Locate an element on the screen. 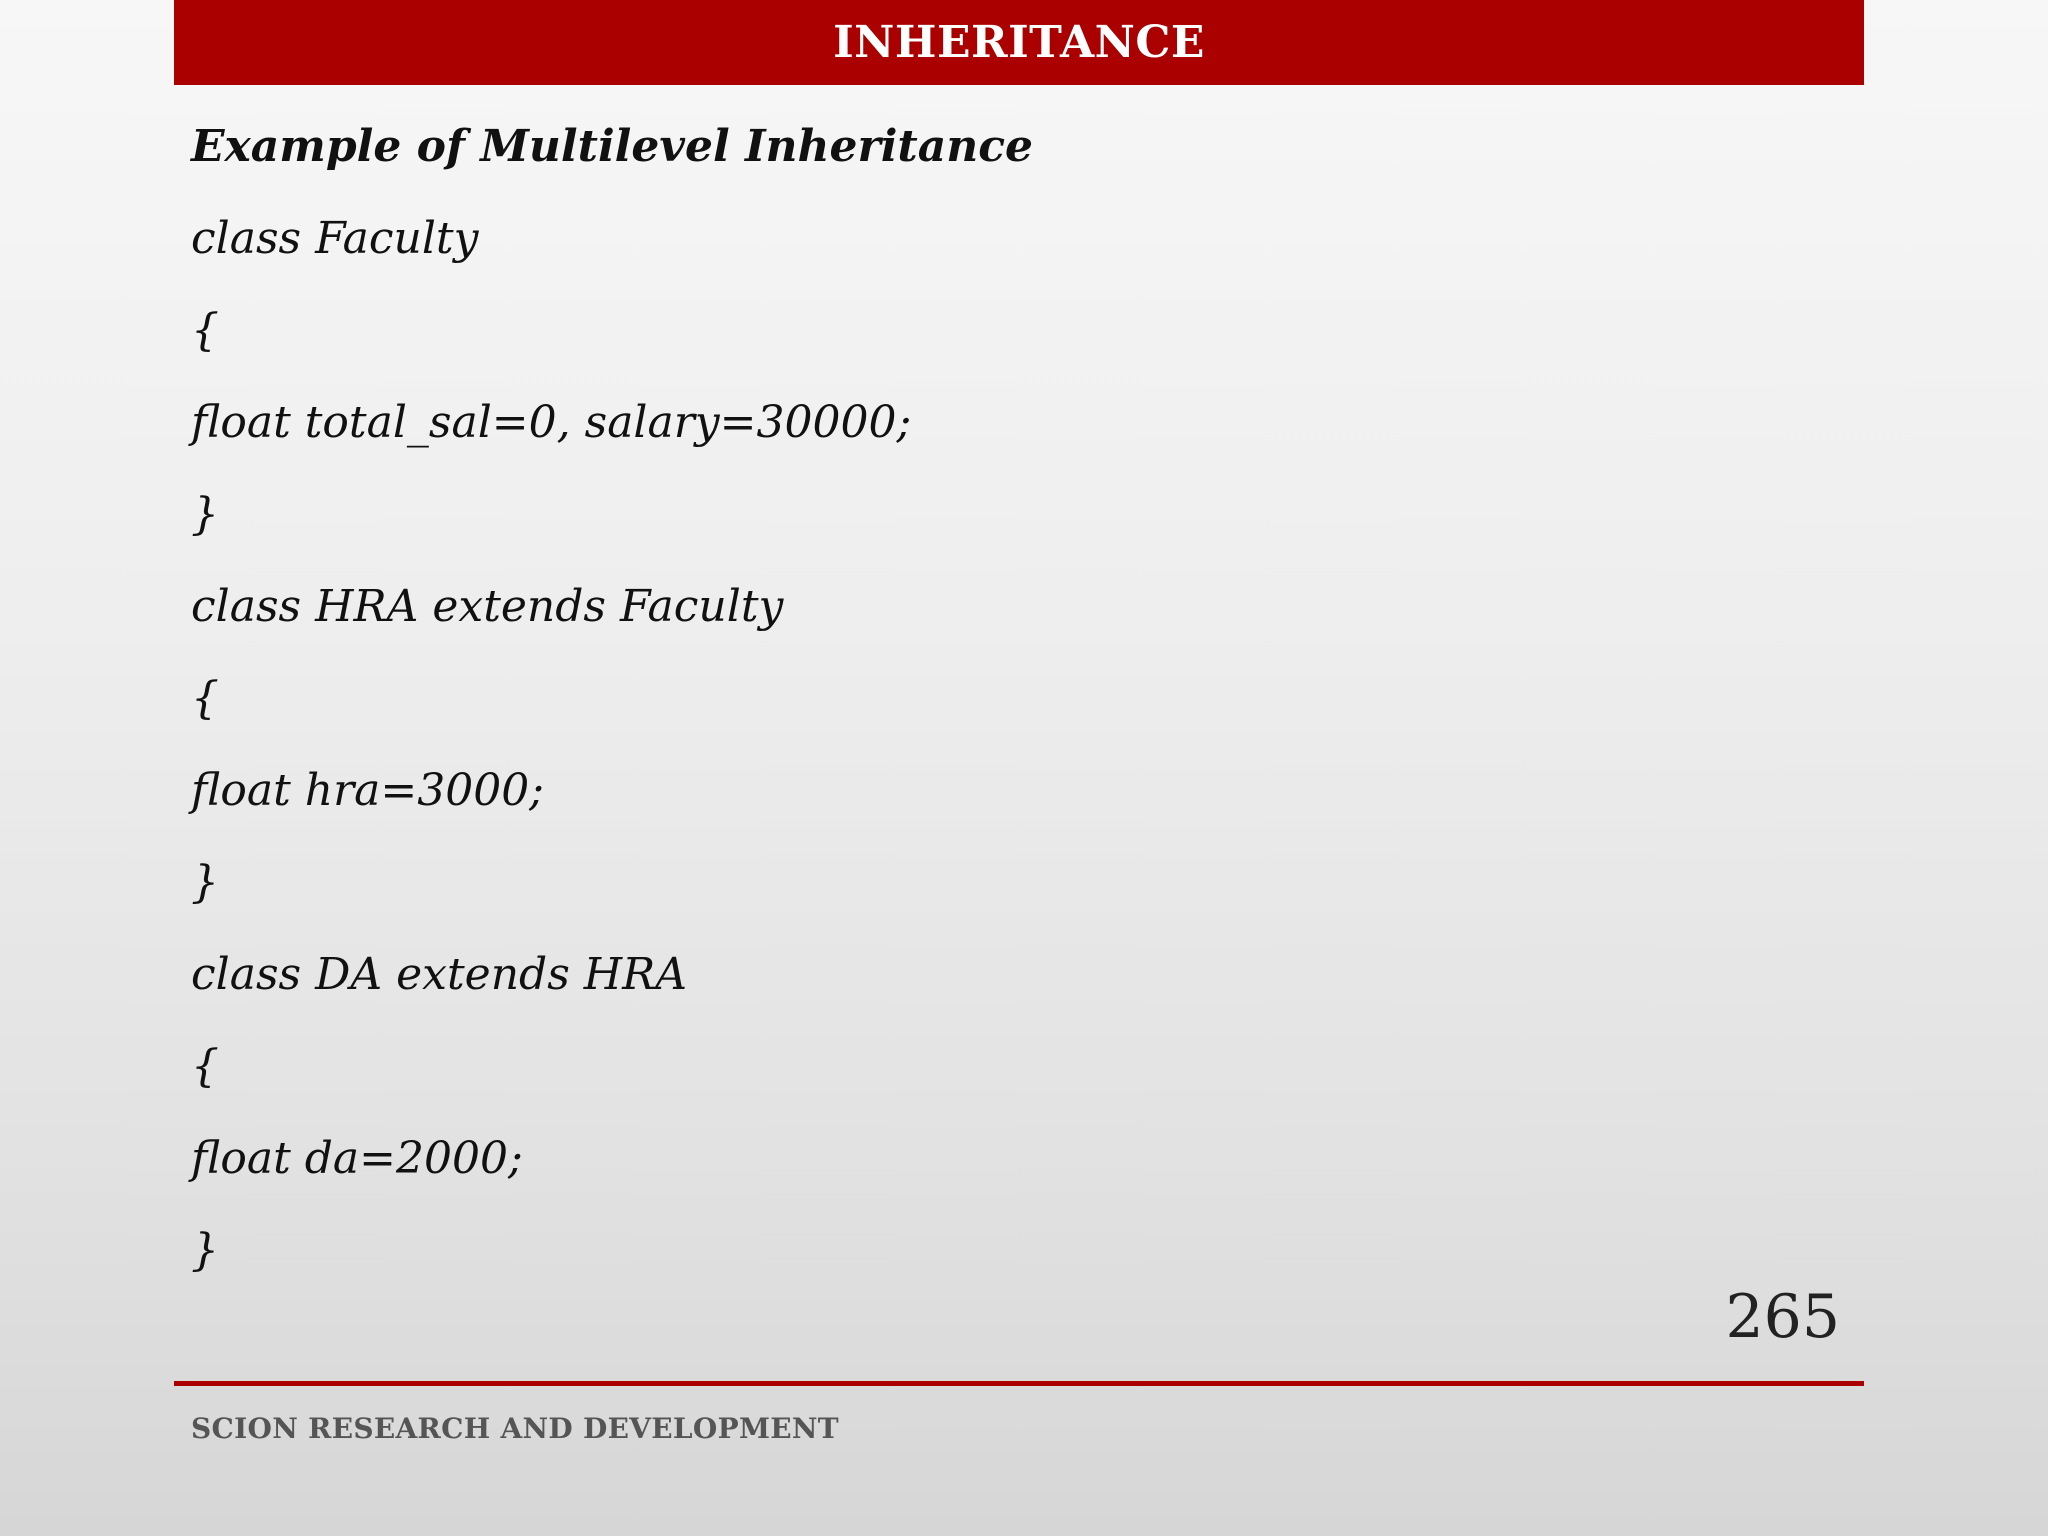 The height and width of the screenshot is (1536, 2048). code-line: class HRA extends Faculty is located at coordinates (487, 606).